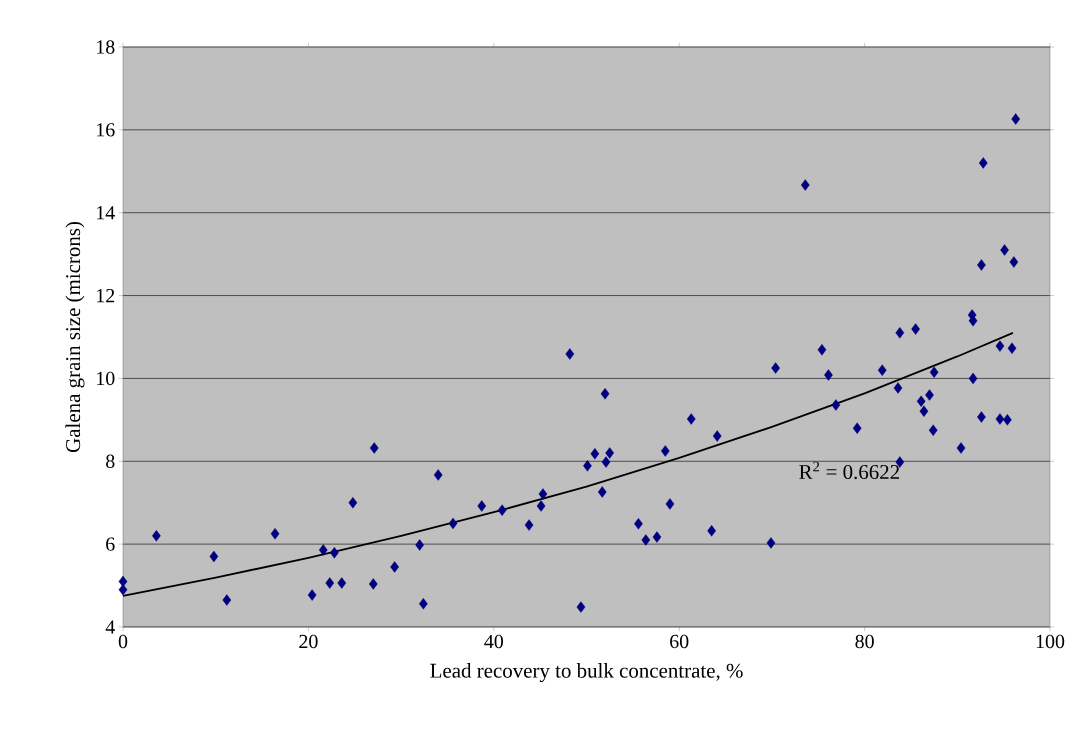  I want to click on y-tick-label: 16, so click(106, 130).